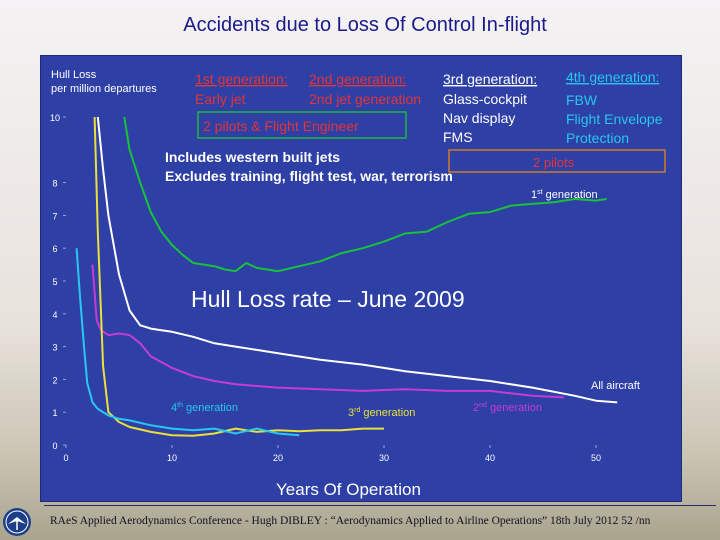 The width and height of the screenshot is (720, 540). Describe the element at coordinates (104, 89) in the screenshot. I see `y-axis-label-line2: per million departures` at that location.